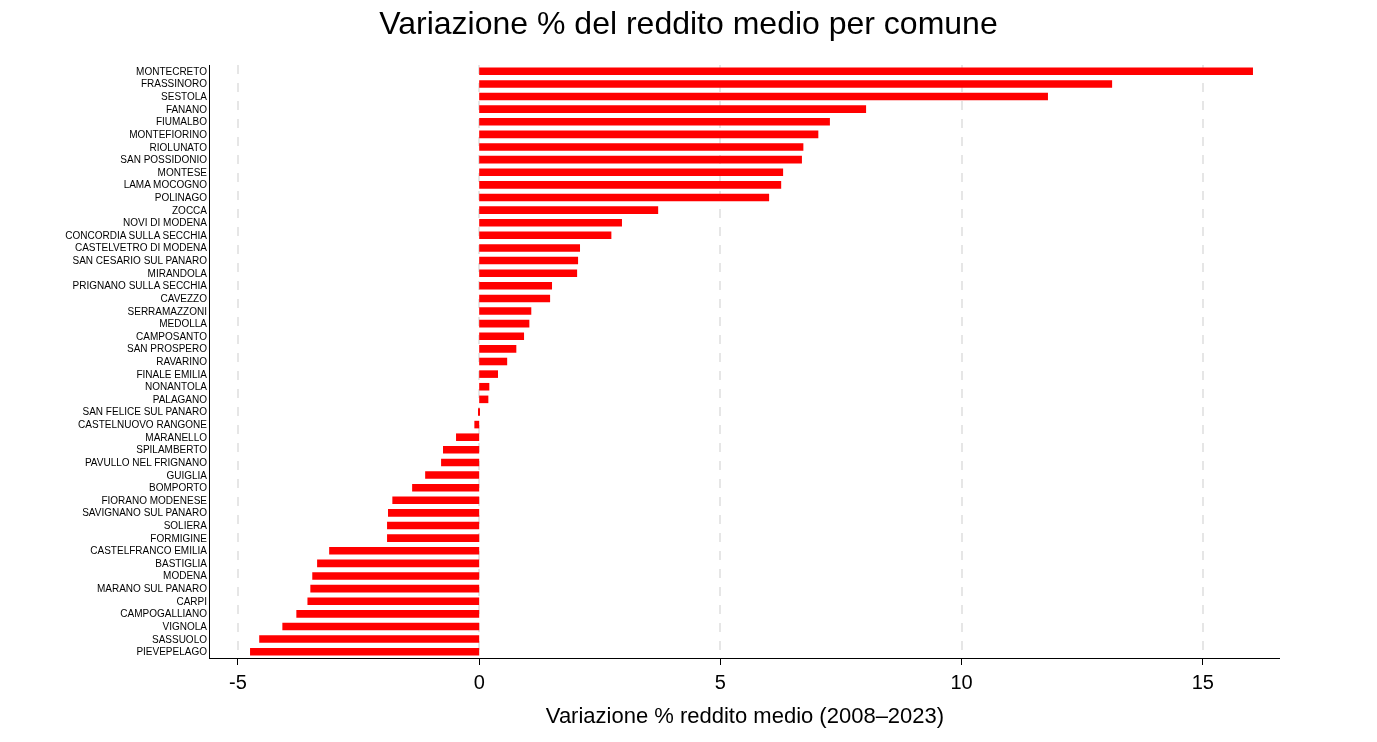 The height and width of the screenshot is (742, 1377). I want to click on x-tick-label: 10, so click(961, 682).